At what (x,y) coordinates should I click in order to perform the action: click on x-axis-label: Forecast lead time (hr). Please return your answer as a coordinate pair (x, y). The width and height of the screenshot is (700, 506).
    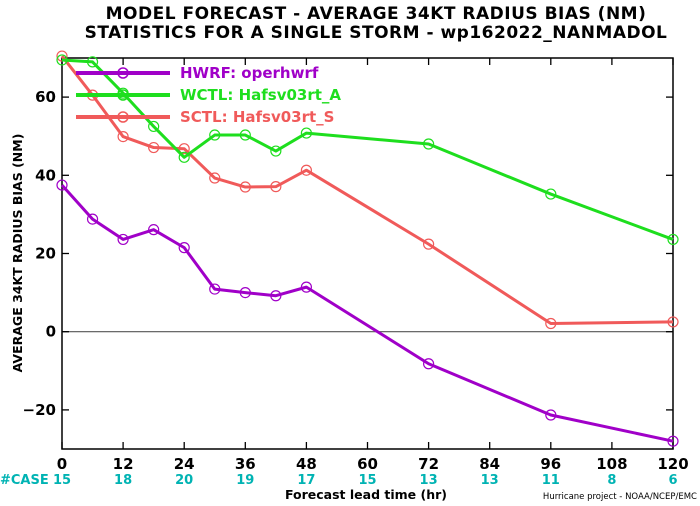
    Looking at the image, I should click on (366, 494).